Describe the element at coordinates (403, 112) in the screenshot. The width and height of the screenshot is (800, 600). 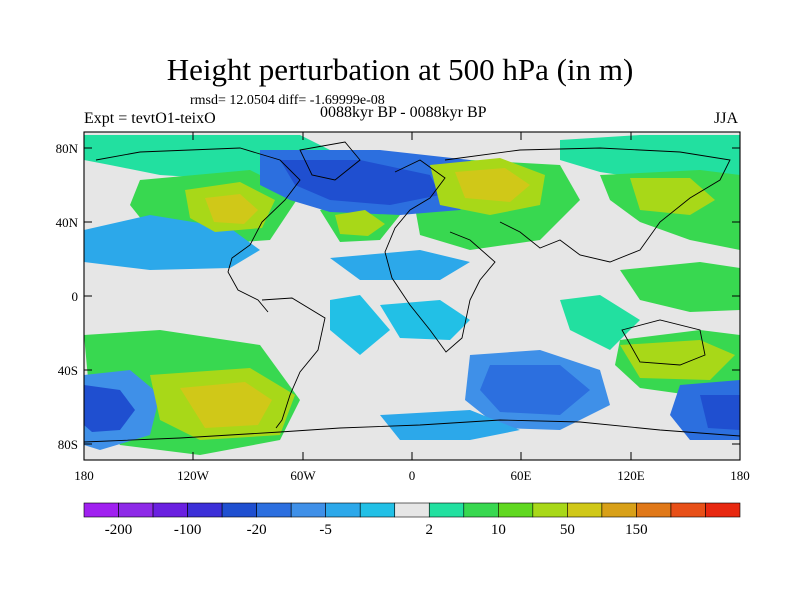
I see `period-label: 0088kyr BP - 0088kyr BP` at that location.